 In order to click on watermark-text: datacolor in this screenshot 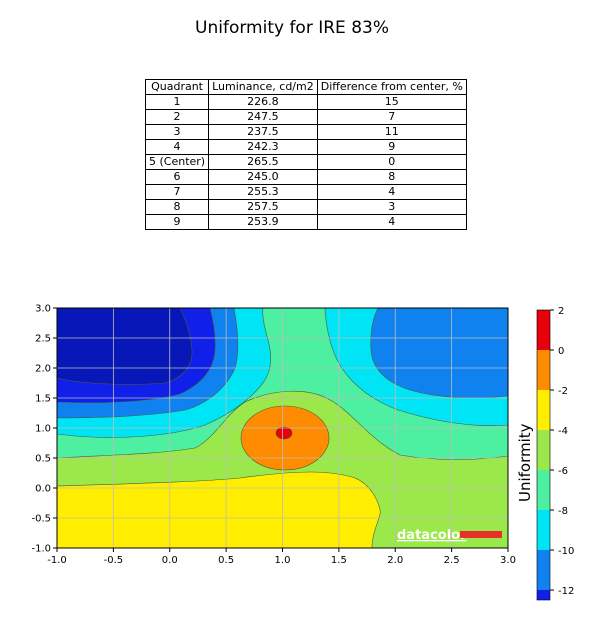, I will do `click(432, 535)`.